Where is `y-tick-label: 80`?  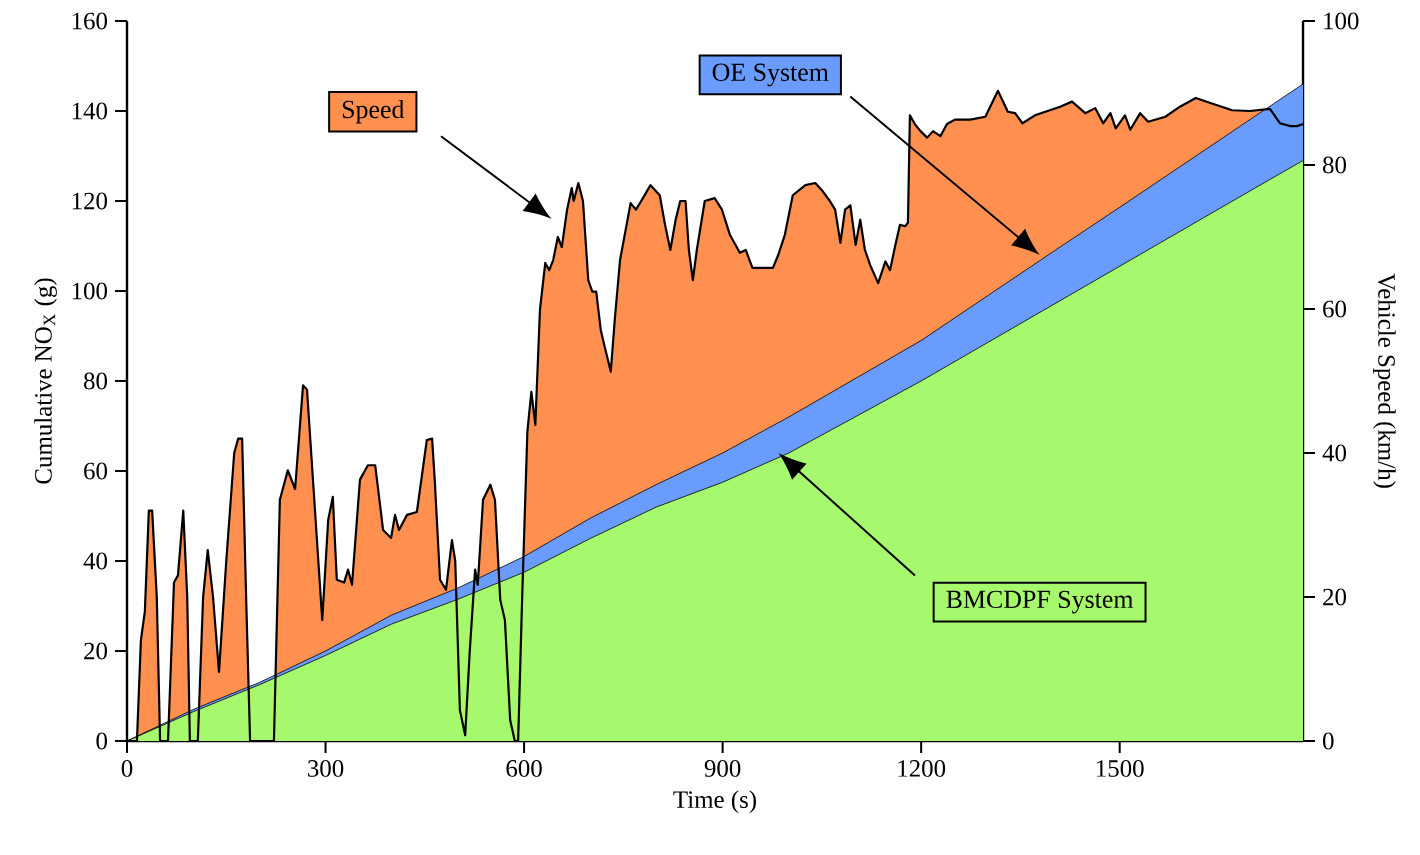
y-tick-label: 80 is located at coordinates (95, 381).